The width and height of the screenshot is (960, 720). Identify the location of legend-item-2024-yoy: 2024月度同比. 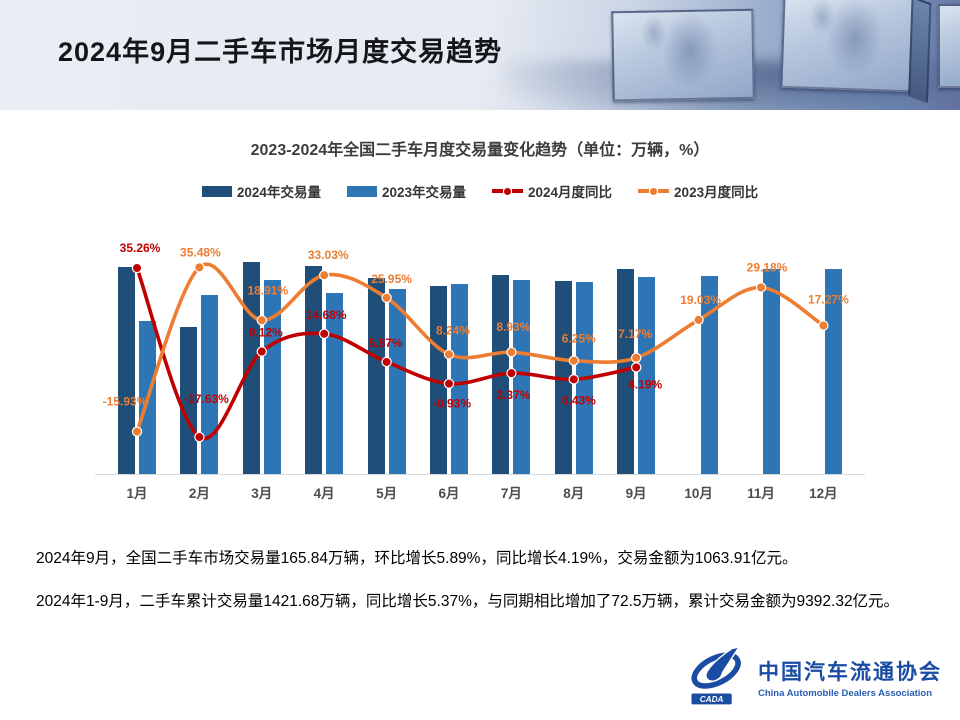
(552, 191).